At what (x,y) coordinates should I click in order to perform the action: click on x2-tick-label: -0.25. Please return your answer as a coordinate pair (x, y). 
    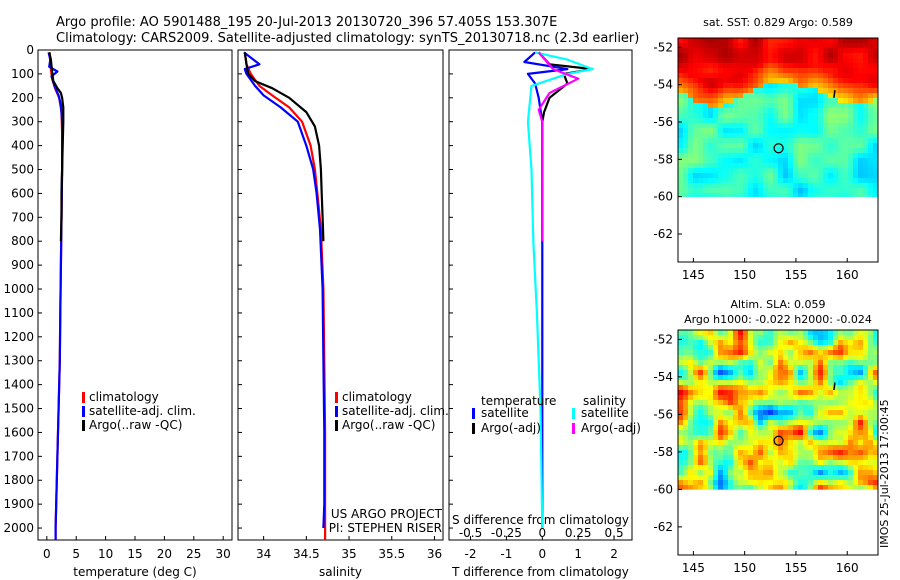
    Looking at the image, I should click on (506, 533).